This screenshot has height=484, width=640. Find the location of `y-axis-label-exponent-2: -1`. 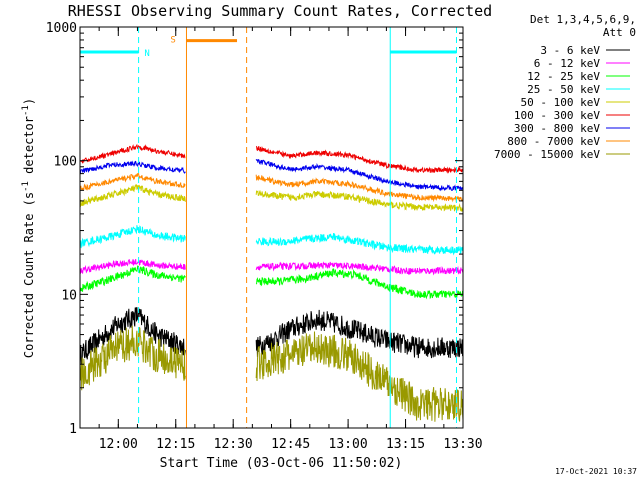

y-axis-label-exponent-2: -1 is located at coordinates (26, 110).